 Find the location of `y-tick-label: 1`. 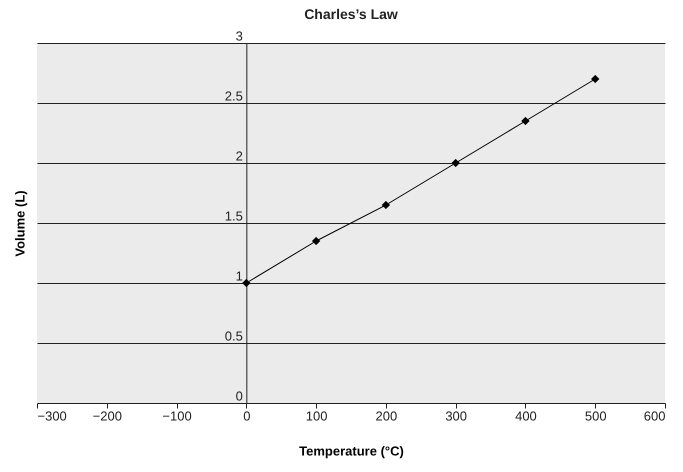

y-tick-label: 1 is located at coordinates (239, 276).